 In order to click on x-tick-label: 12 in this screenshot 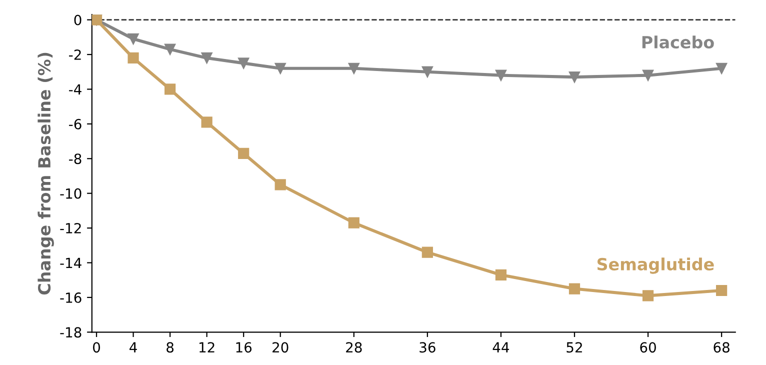, I will do `click(207, 347)`.